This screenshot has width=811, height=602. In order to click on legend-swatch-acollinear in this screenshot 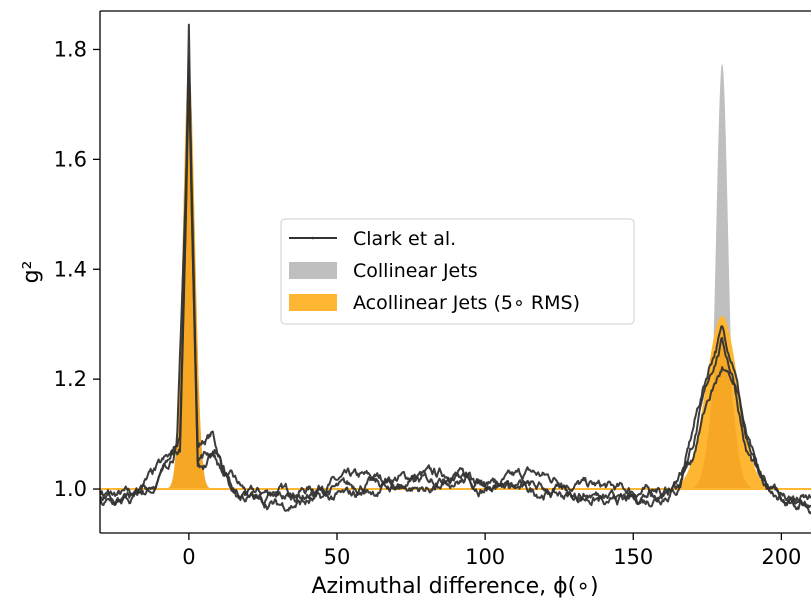, I will do `click(313, 302)`.